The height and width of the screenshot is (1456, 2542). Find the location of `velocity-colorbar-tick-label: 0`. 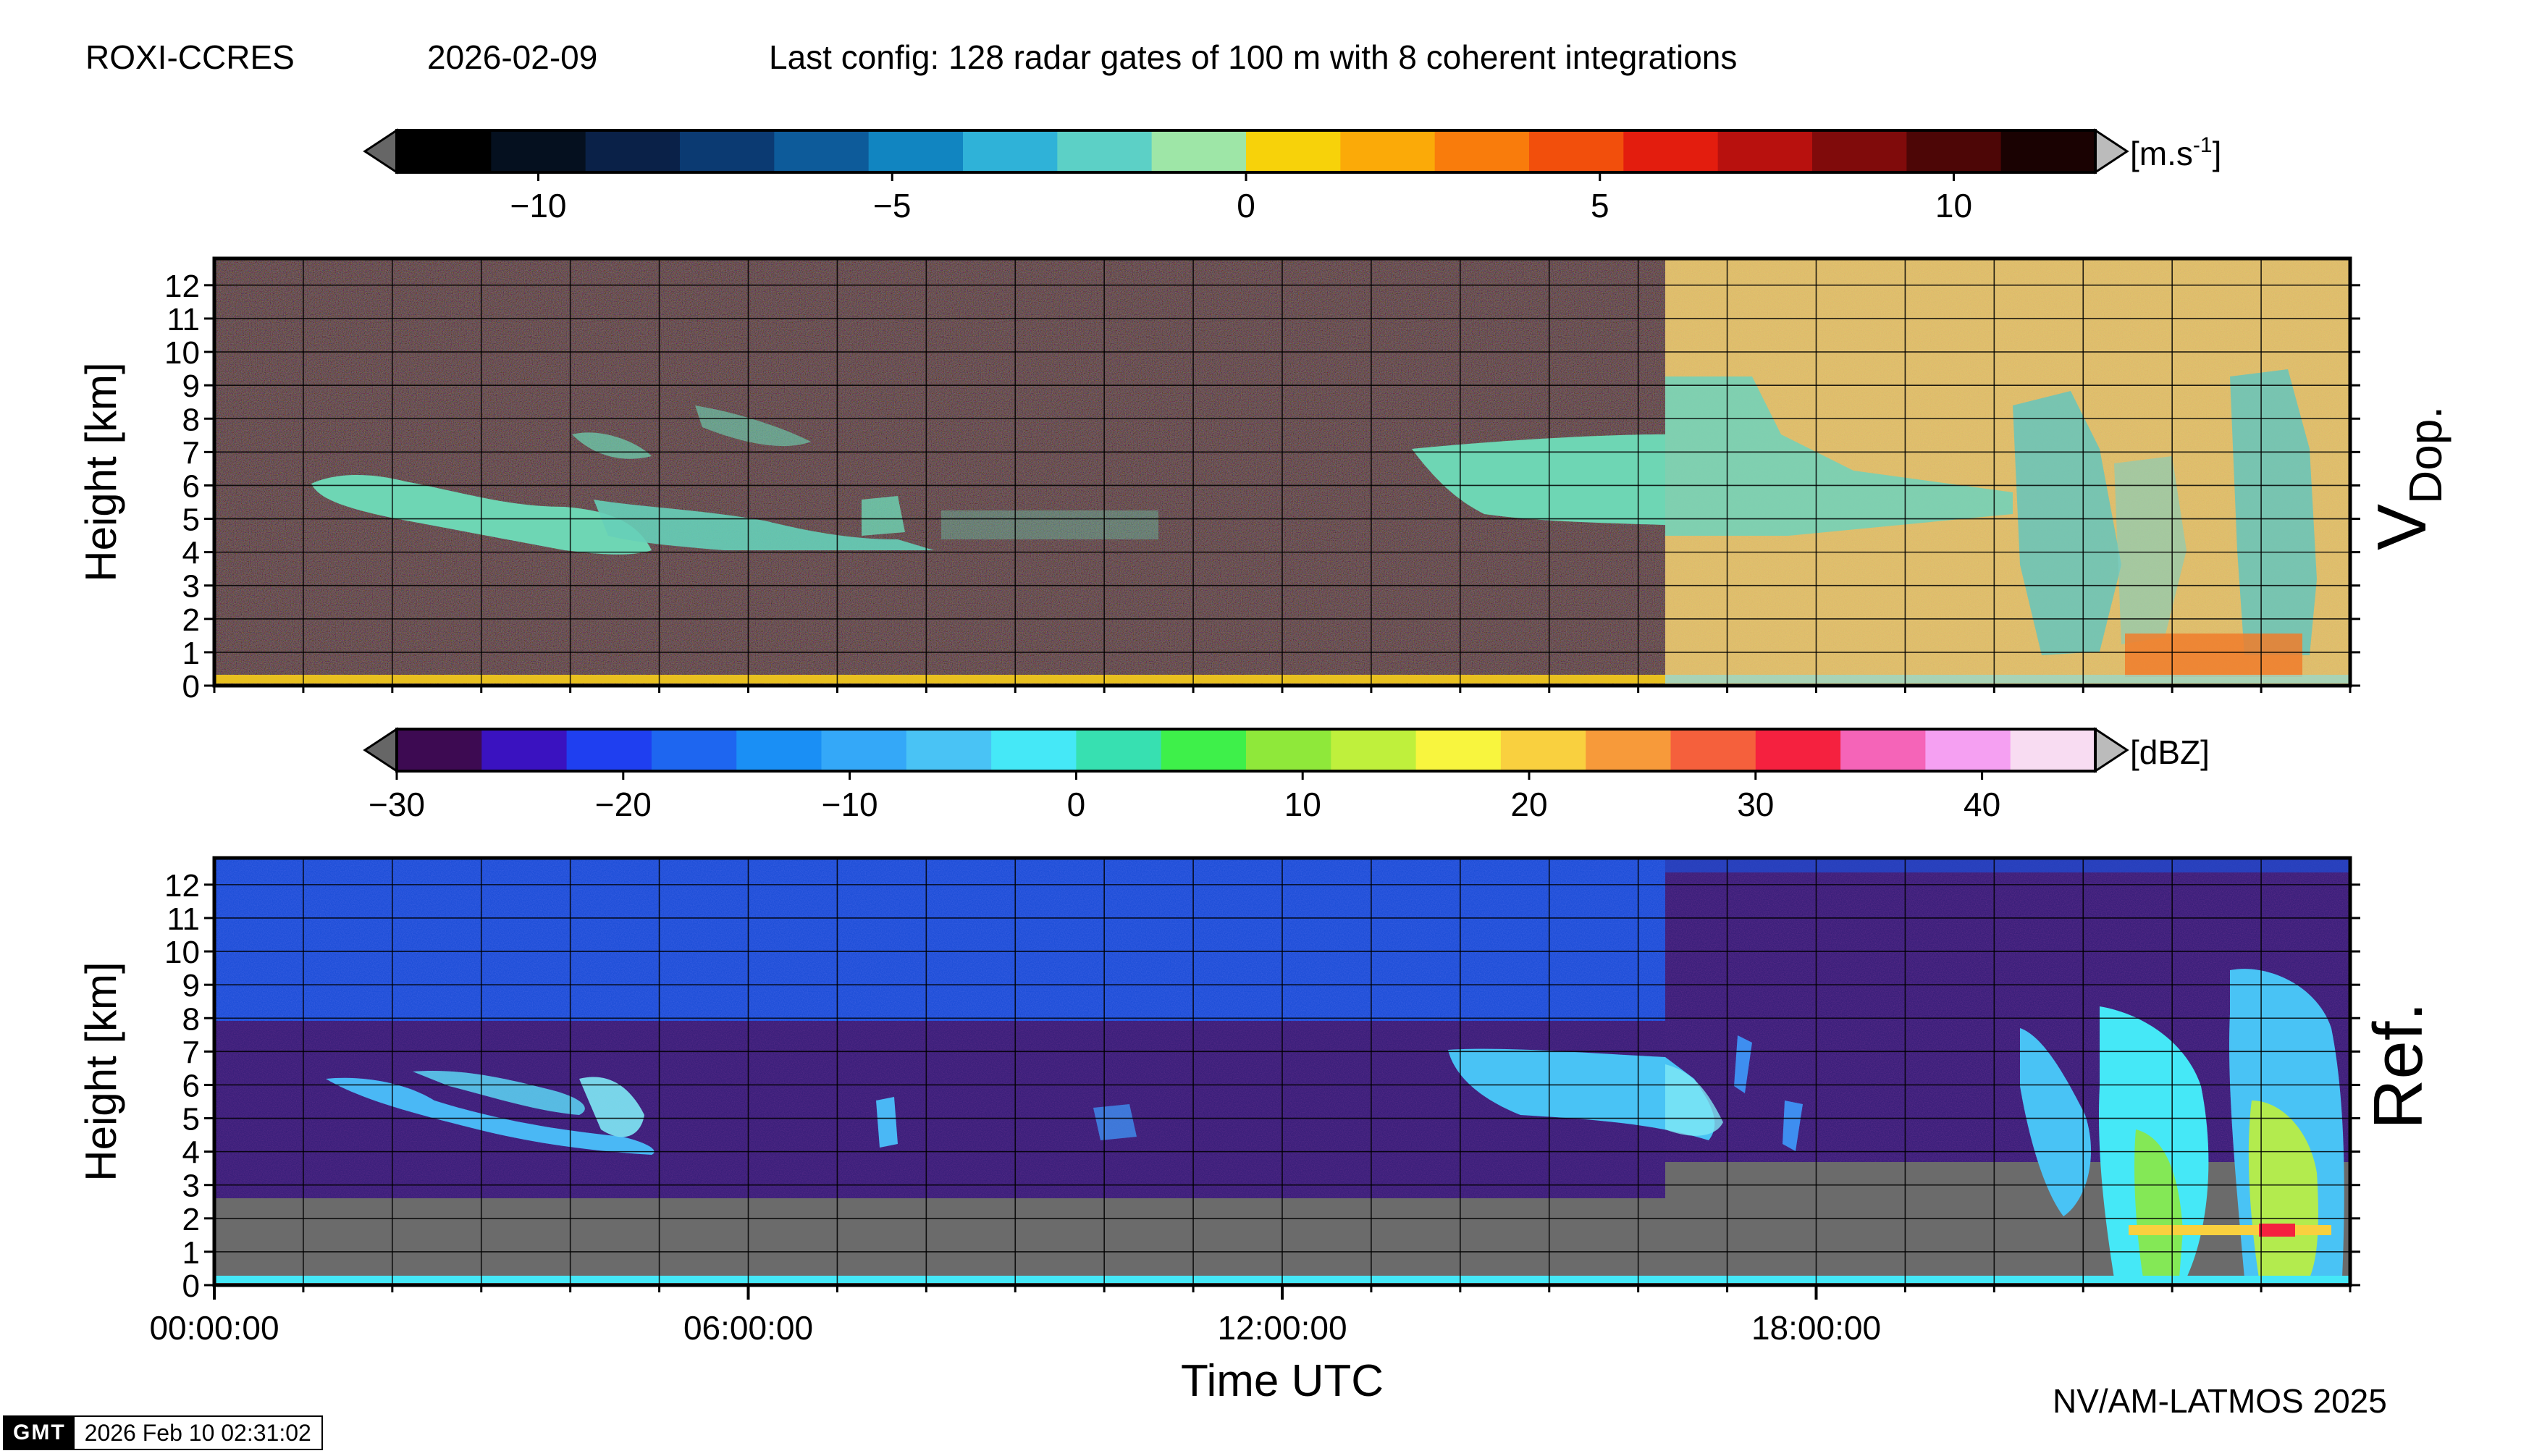

velocity-colorbar-tick-label: 0 is located at coordinates (1246, 205).